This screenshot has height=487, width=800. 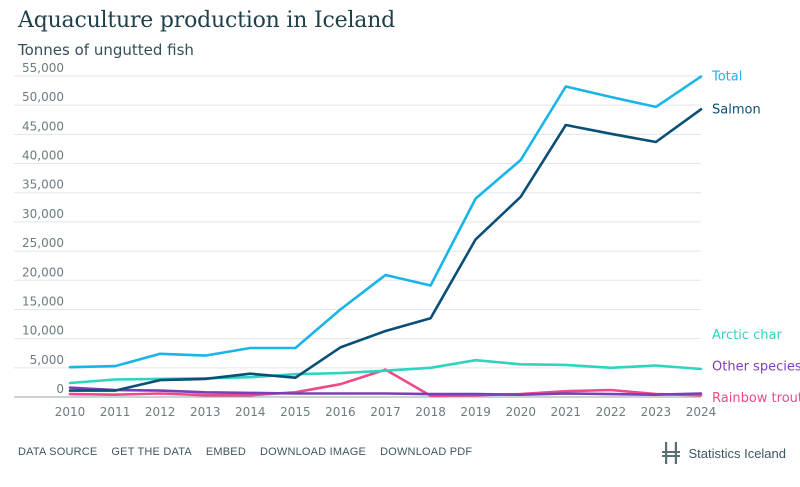 I want to click on download-image-link: DOWNLOAD IMAGE, so click(x=313, y=452).